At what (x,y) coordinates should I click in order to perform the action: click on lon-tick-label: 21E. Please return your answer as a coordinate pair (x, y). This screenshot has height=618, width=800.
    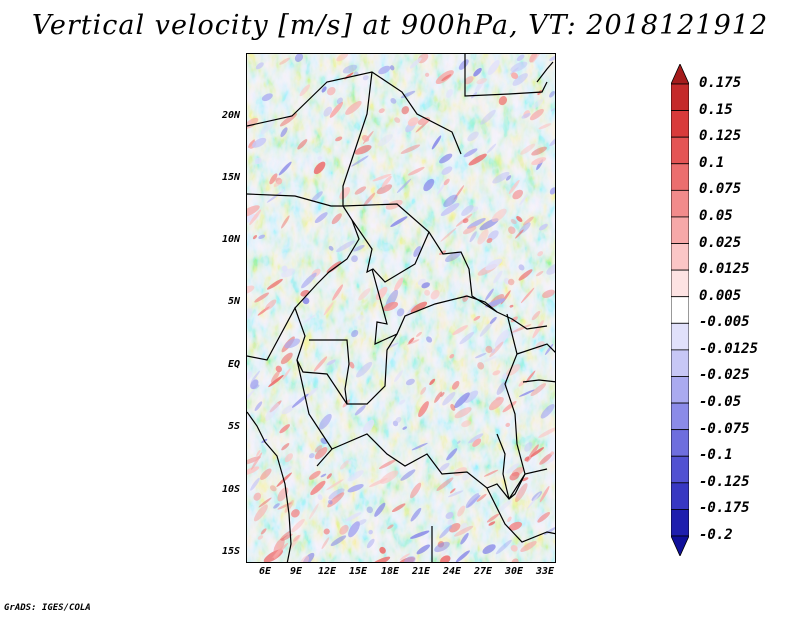
    Looking at the image, I should click on (421, 571).